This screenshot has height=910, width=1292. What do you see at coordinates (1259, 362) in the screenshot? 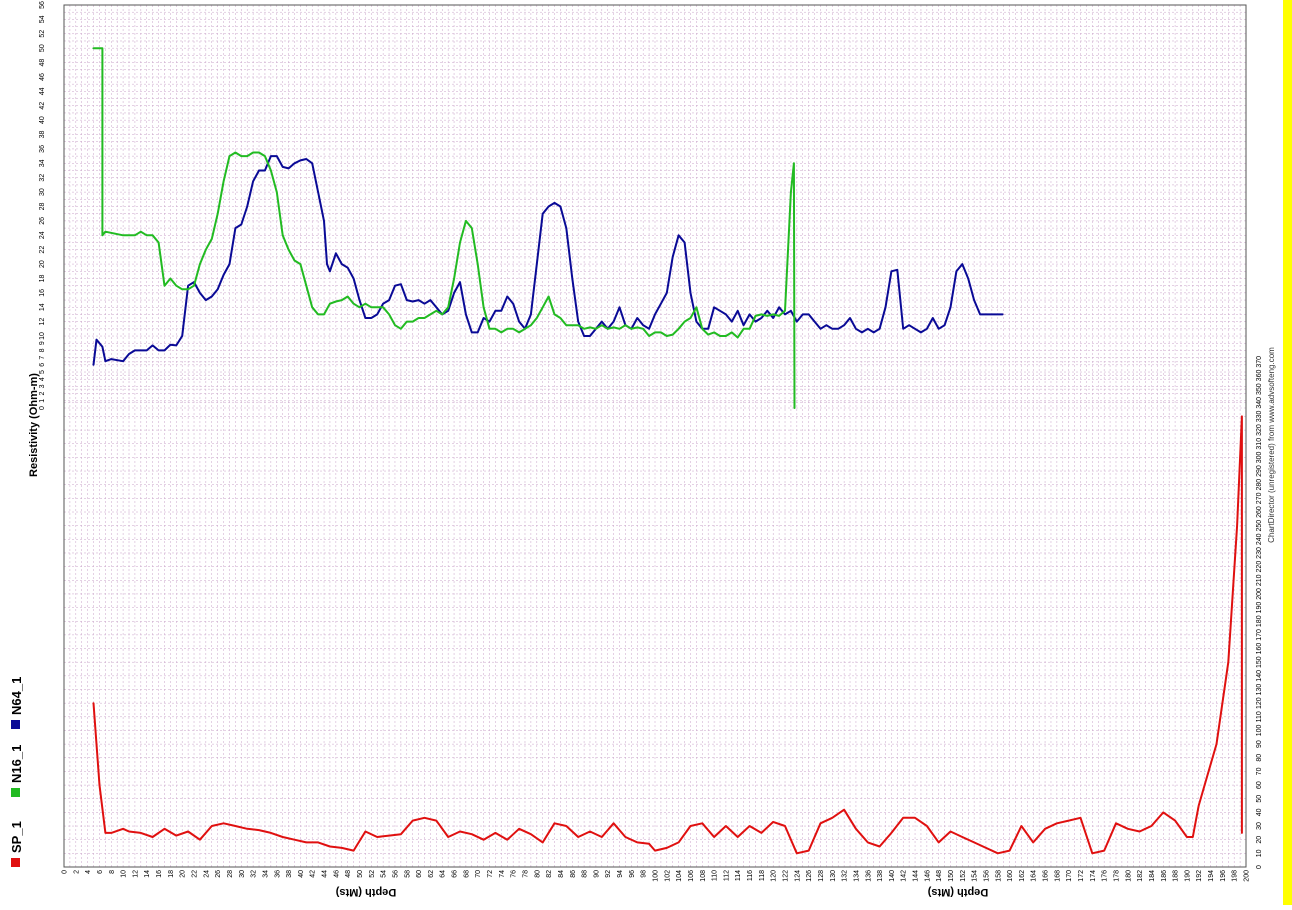
I see `sp-tick-label: 370` at bounding box center [1259, 362].